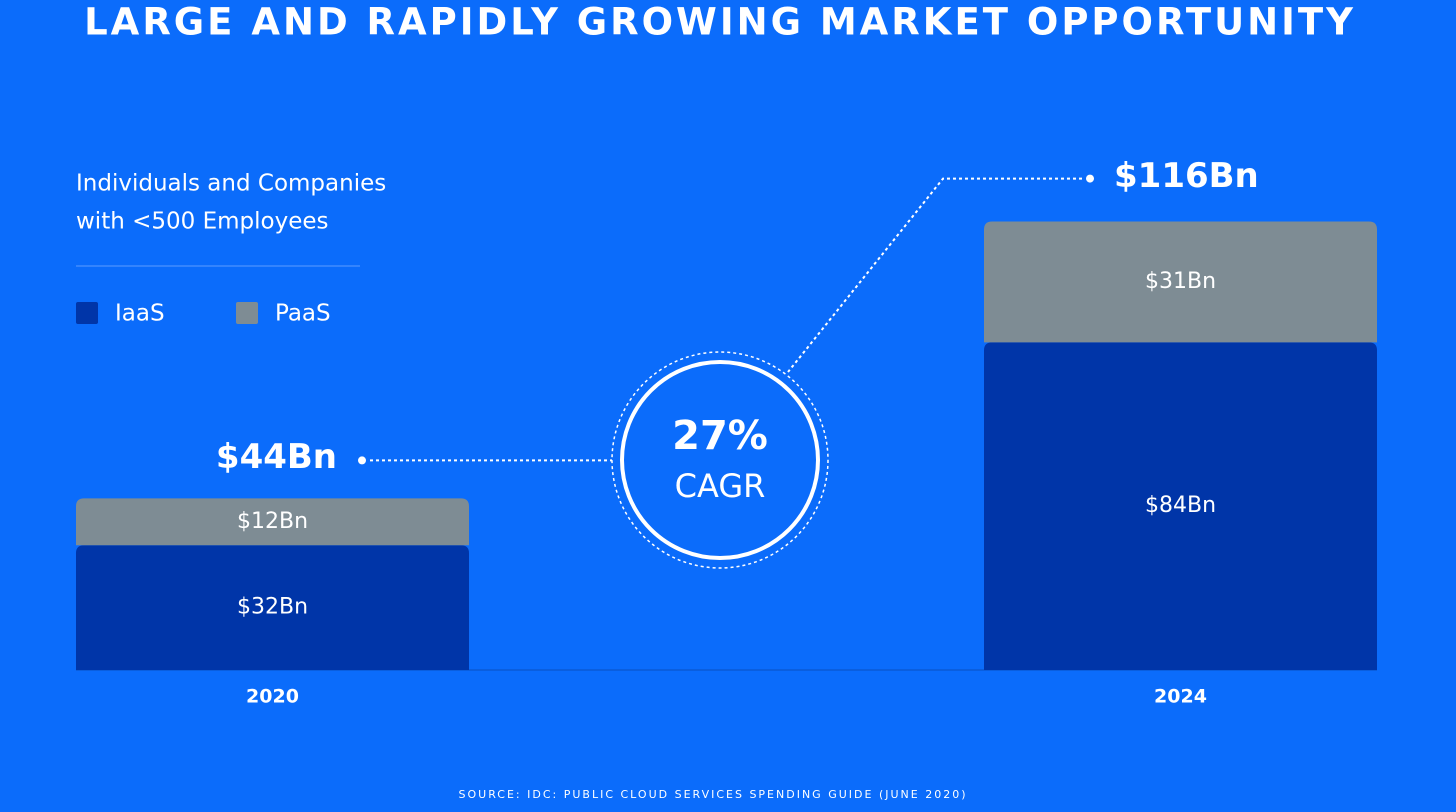 Image resolution: width=1456 pixels, height=812 pixels. What do you see at coordinates (720, 460) in the screenshot?
I see `cagr-circle` at bounding box center [720, 460].